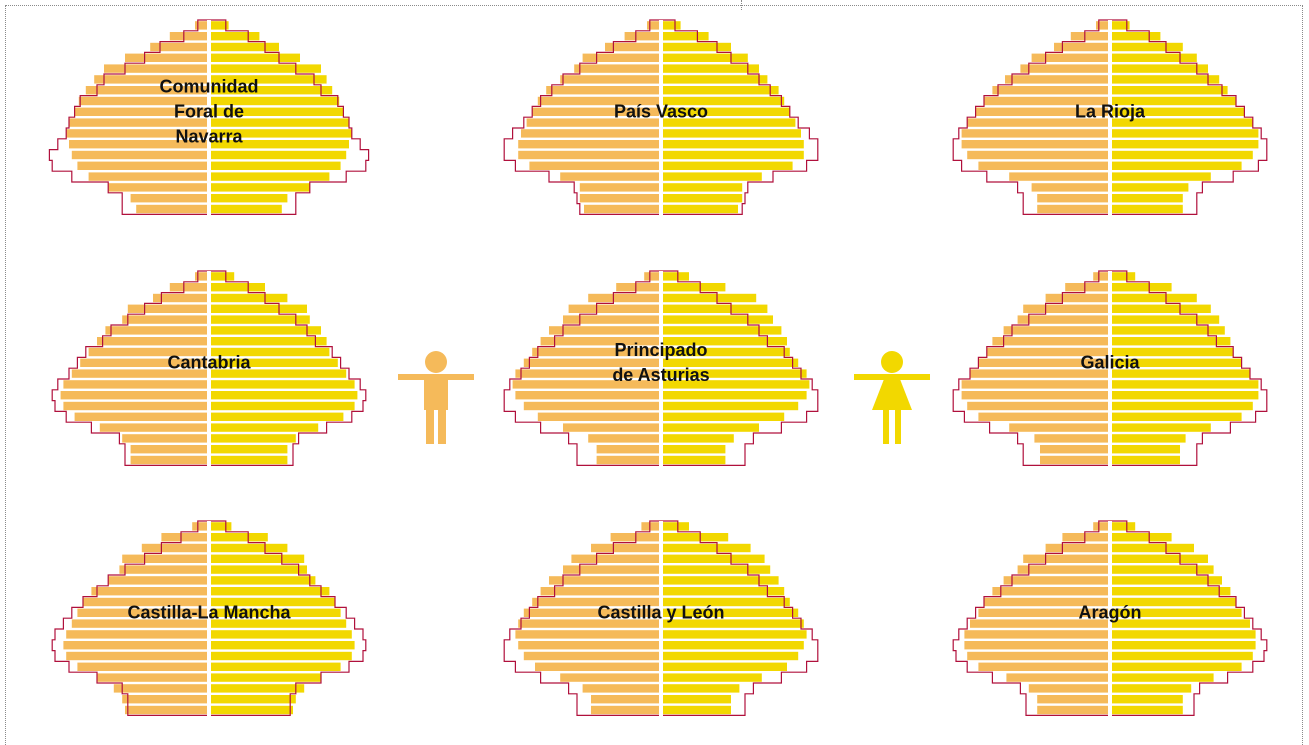 This screenshot has width=1309, height=745. I want to click on chart-title: Comunidad, so click(209, 86).